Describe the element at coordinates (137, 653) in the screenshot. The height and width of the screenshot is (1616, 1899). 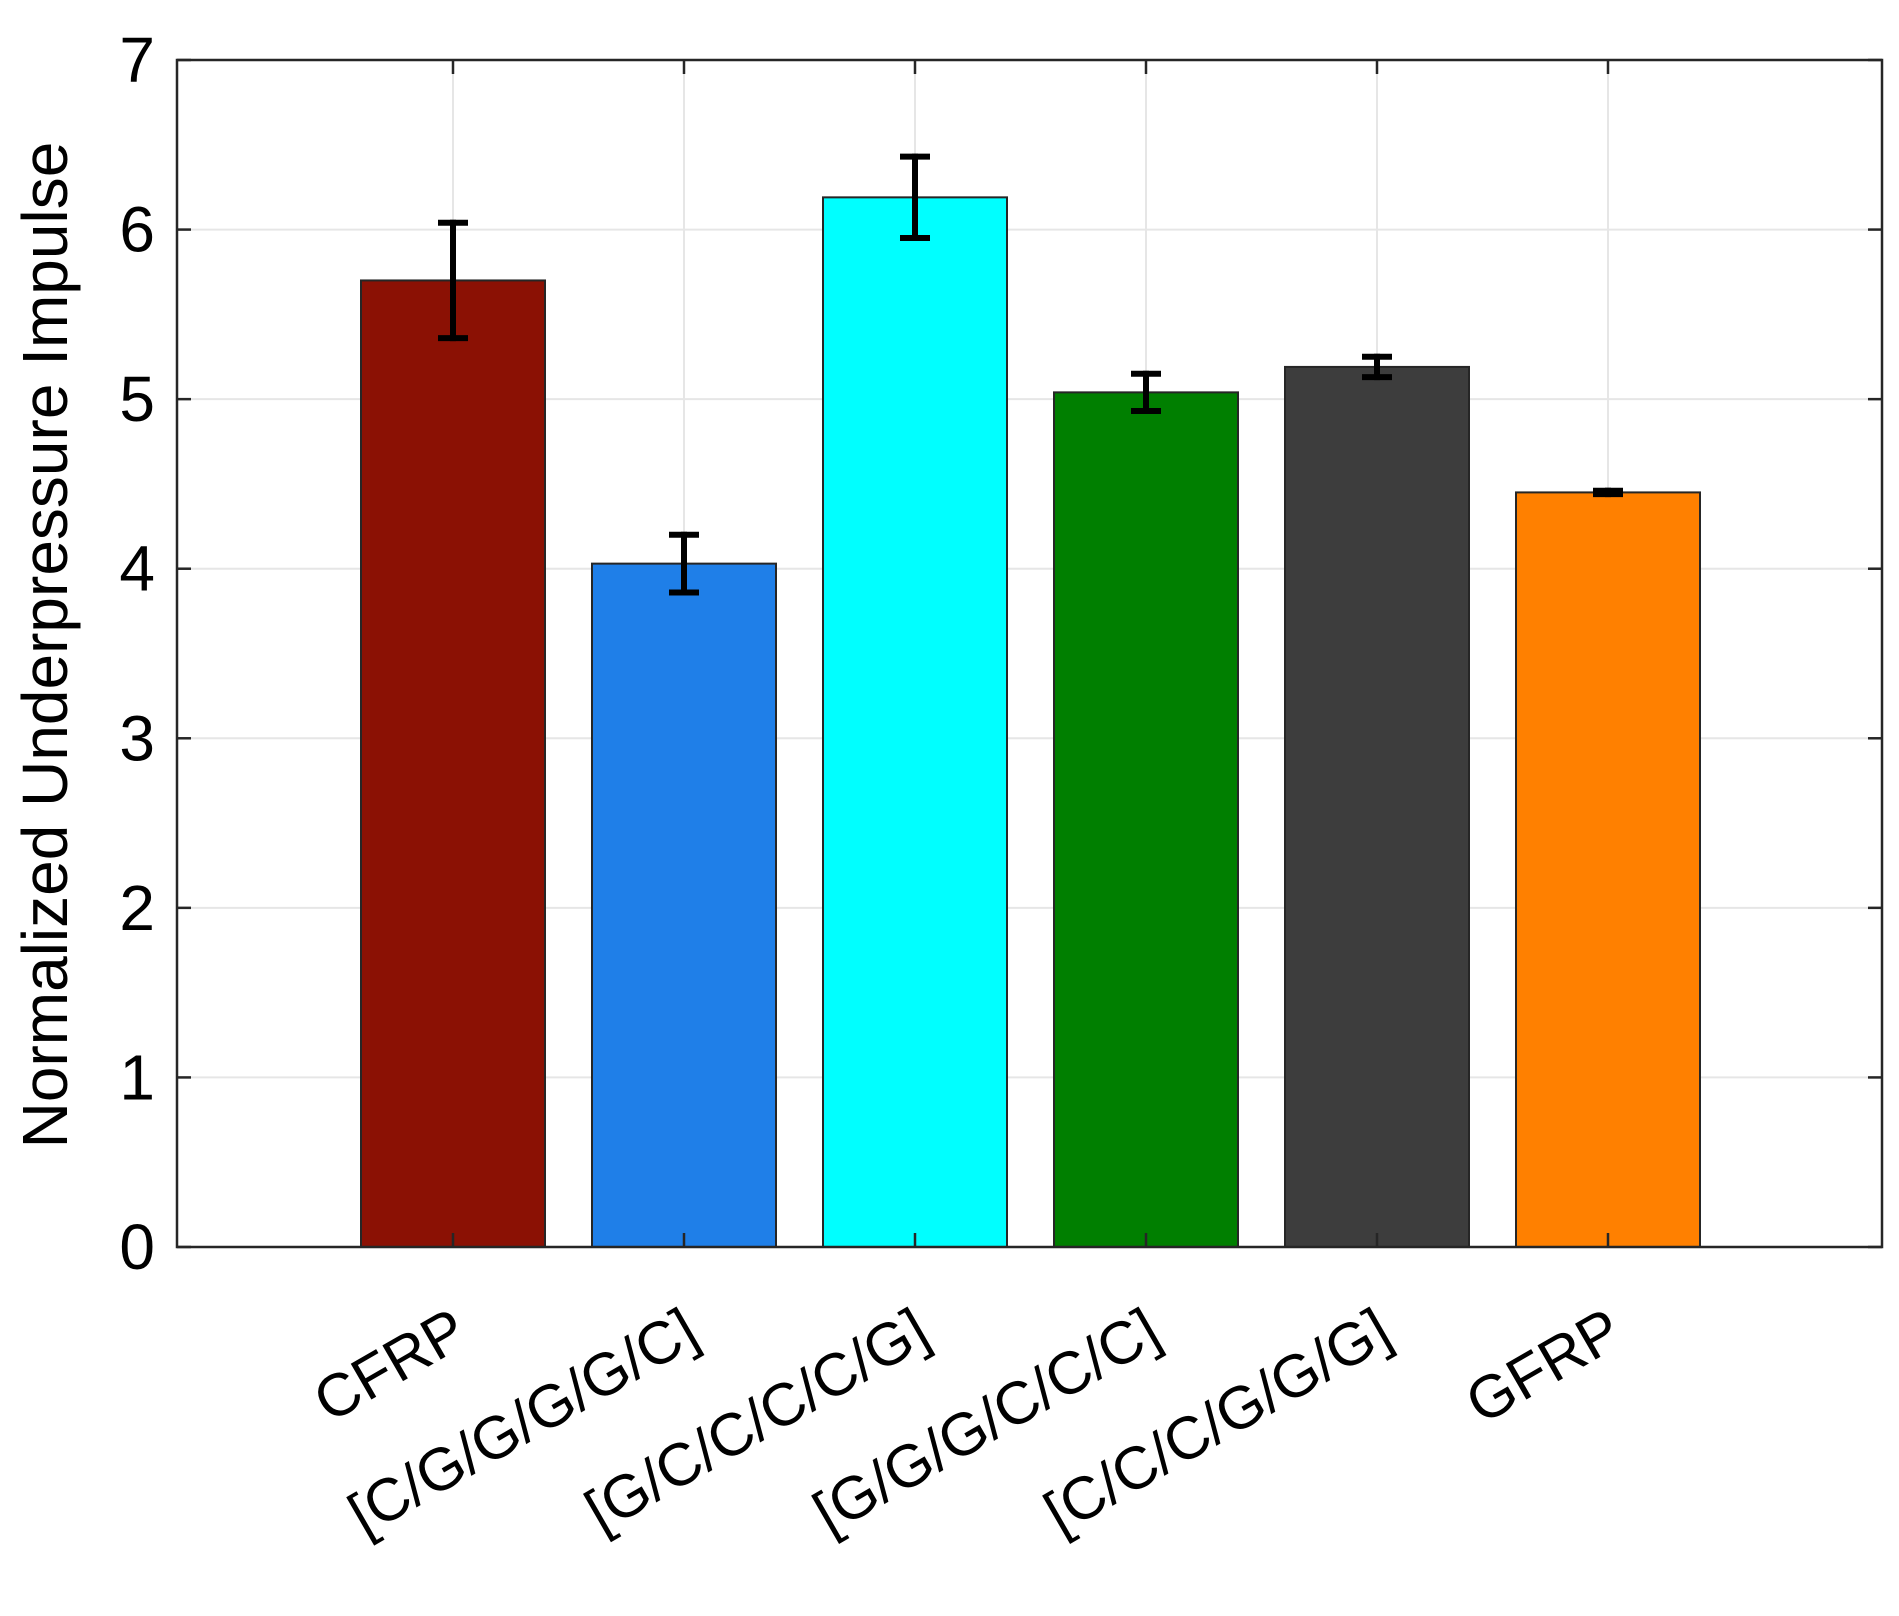
I see `y-tick-labels: 0 1 2 3 4 5 6 7` at that location.